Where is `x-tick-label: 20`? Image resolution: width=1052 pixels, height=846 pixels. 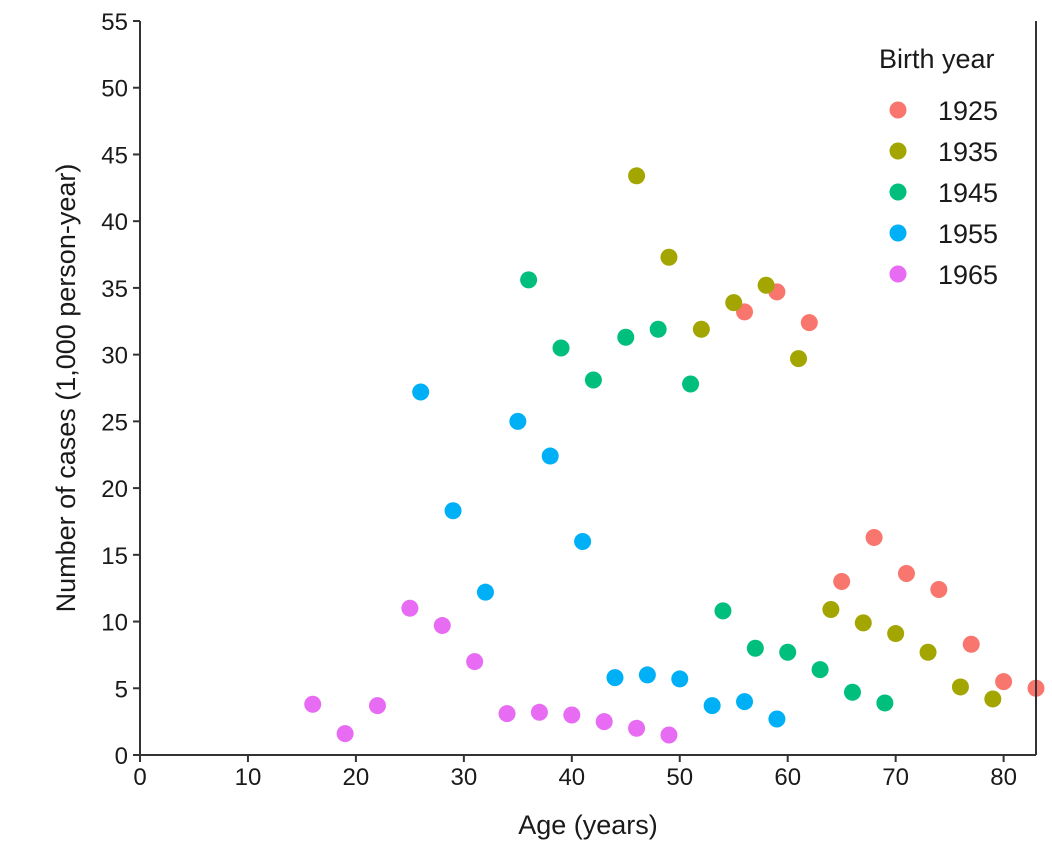
x-tick-label: 20 is located at coordinates (356, 777).